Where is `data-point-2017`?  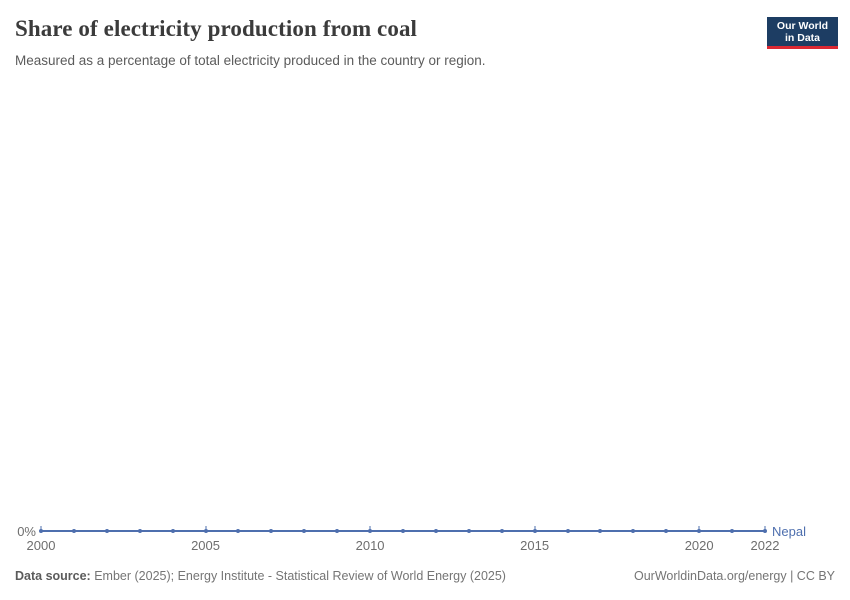
data-point-2017 is located at coordinates (600, 531).